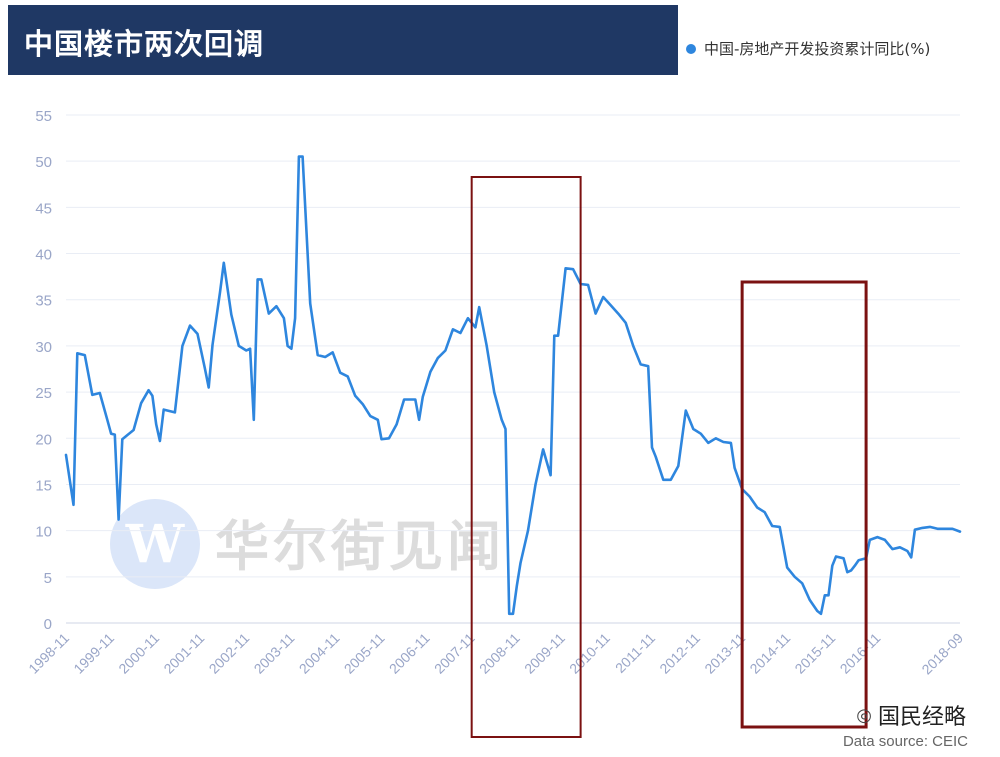 Image resolution: width=1000 pixels, height=757 pixels. I want to click on y-tick-label: 45, so click(43, 208).